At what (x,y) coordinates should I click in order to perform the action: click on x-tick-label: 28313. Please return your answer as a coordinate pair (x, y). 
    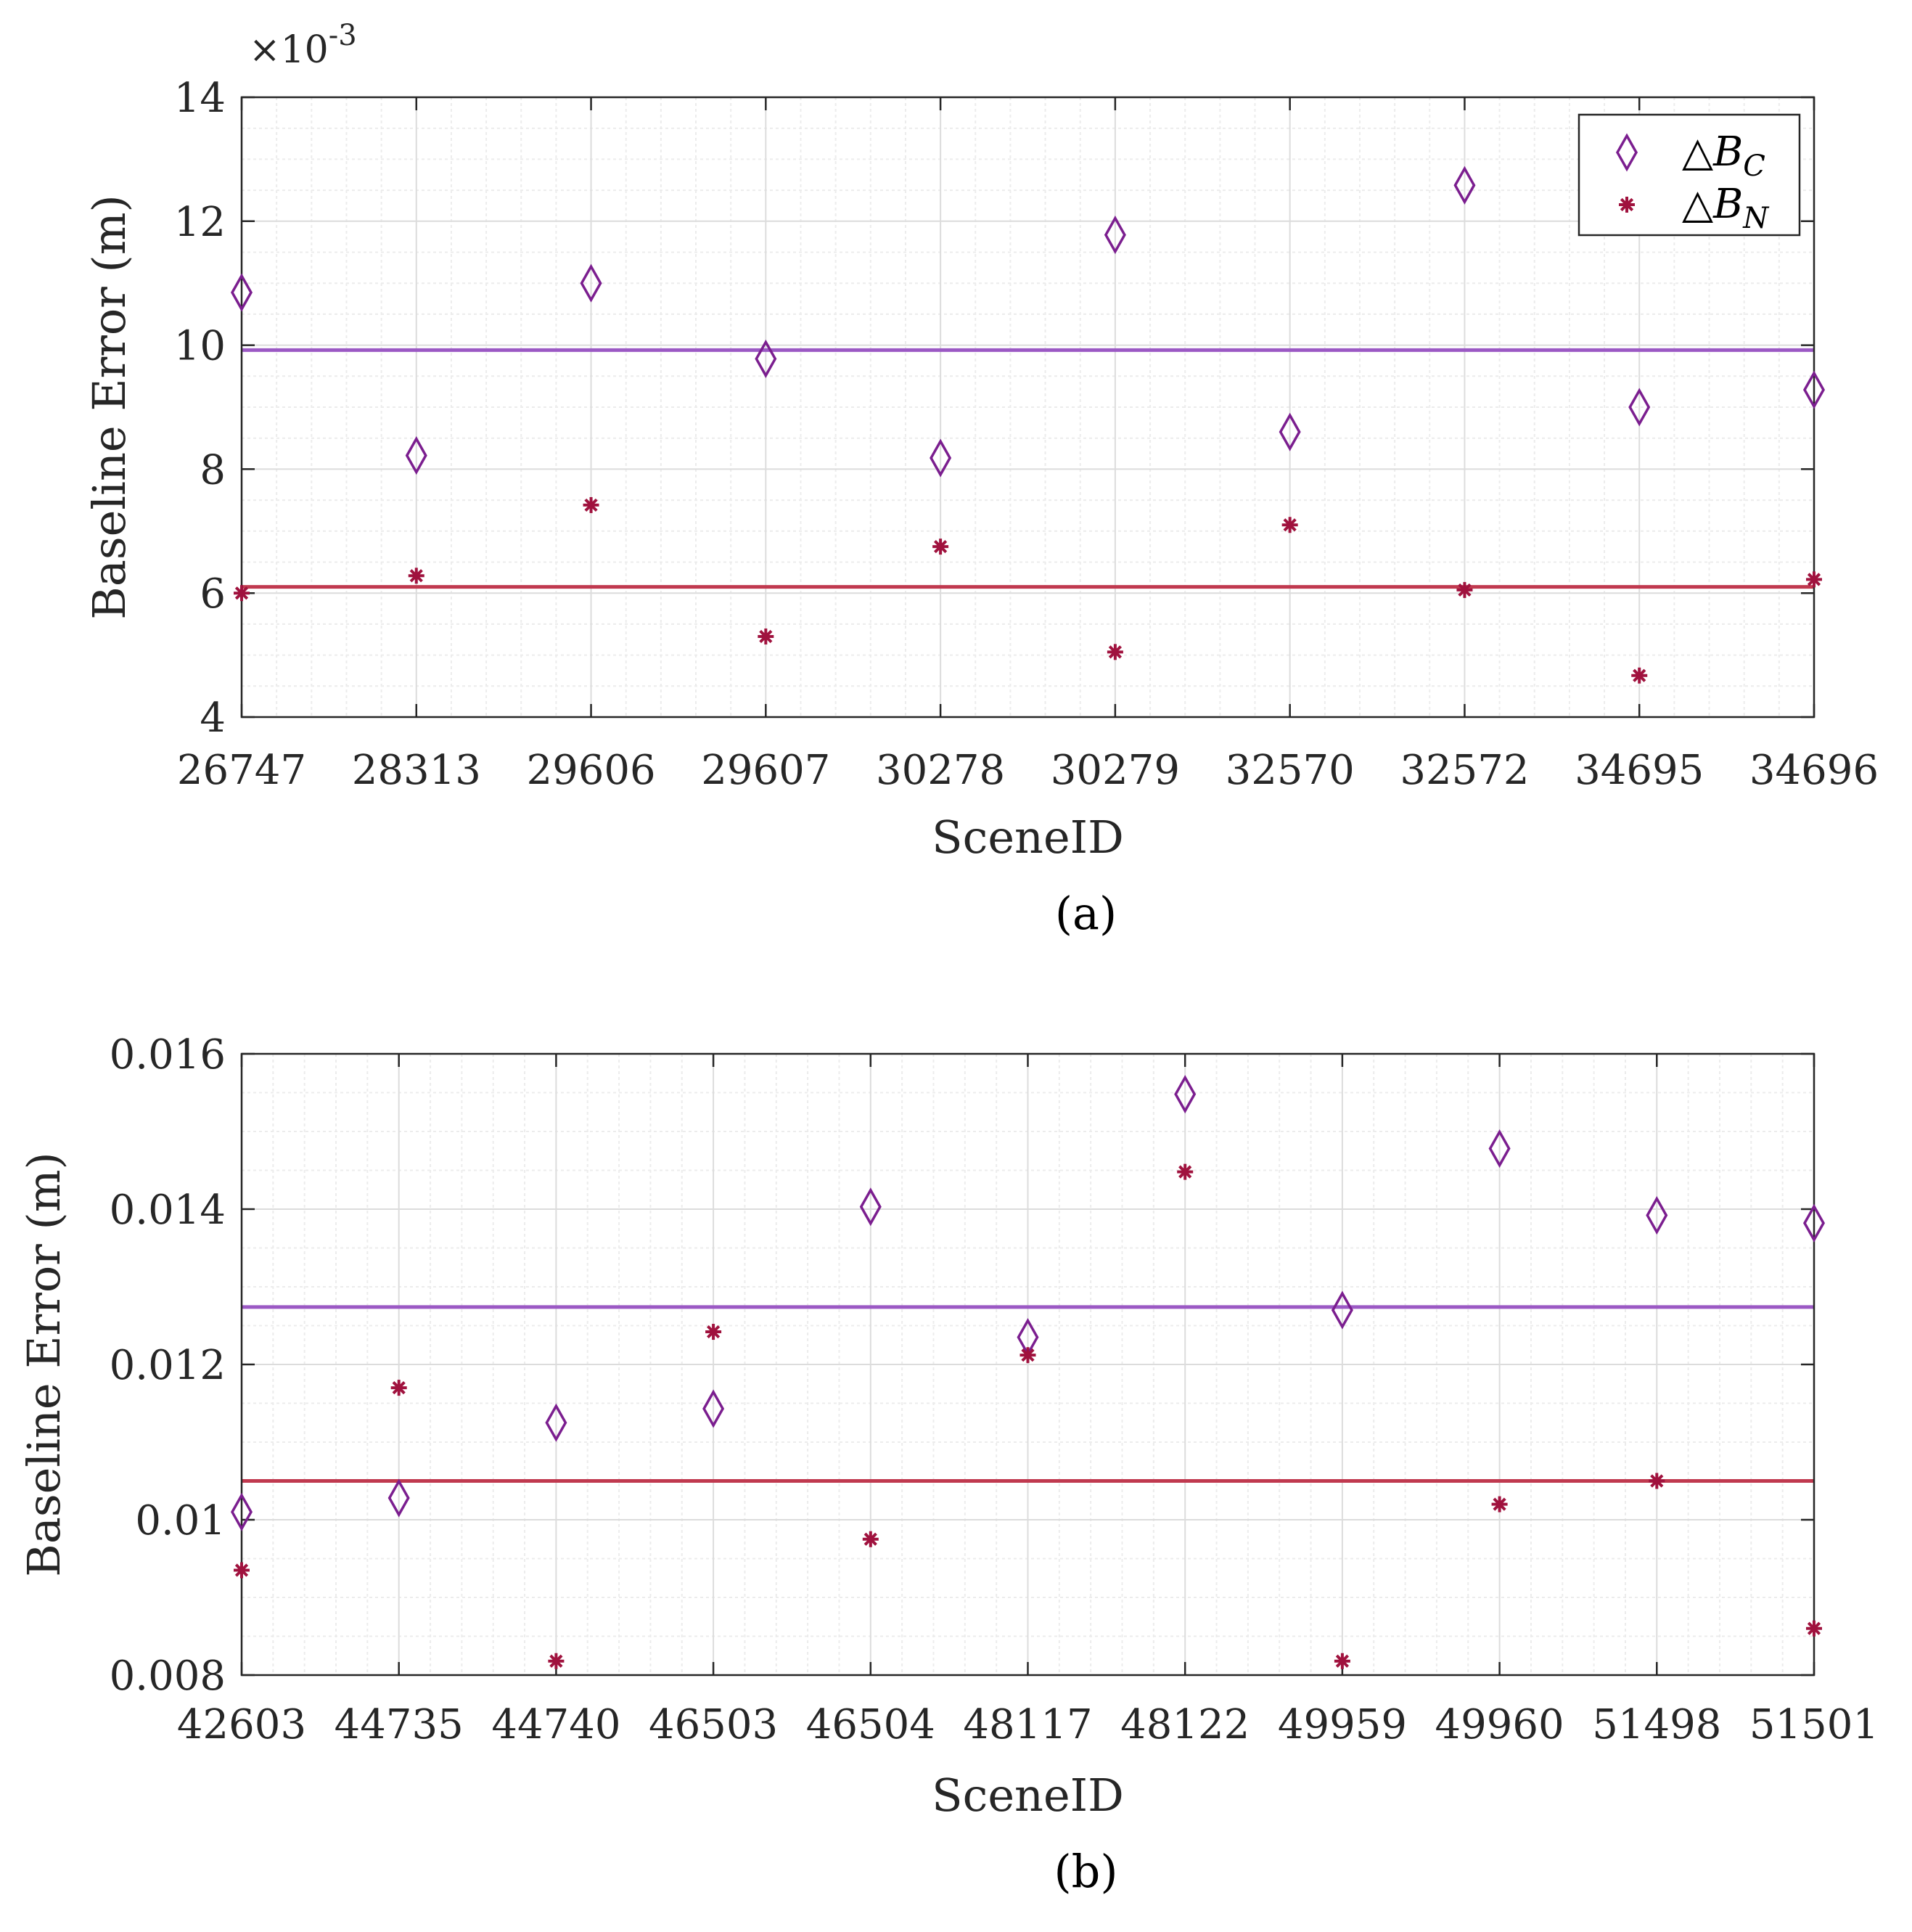
    Looking at the image, I should click on (416, 770).